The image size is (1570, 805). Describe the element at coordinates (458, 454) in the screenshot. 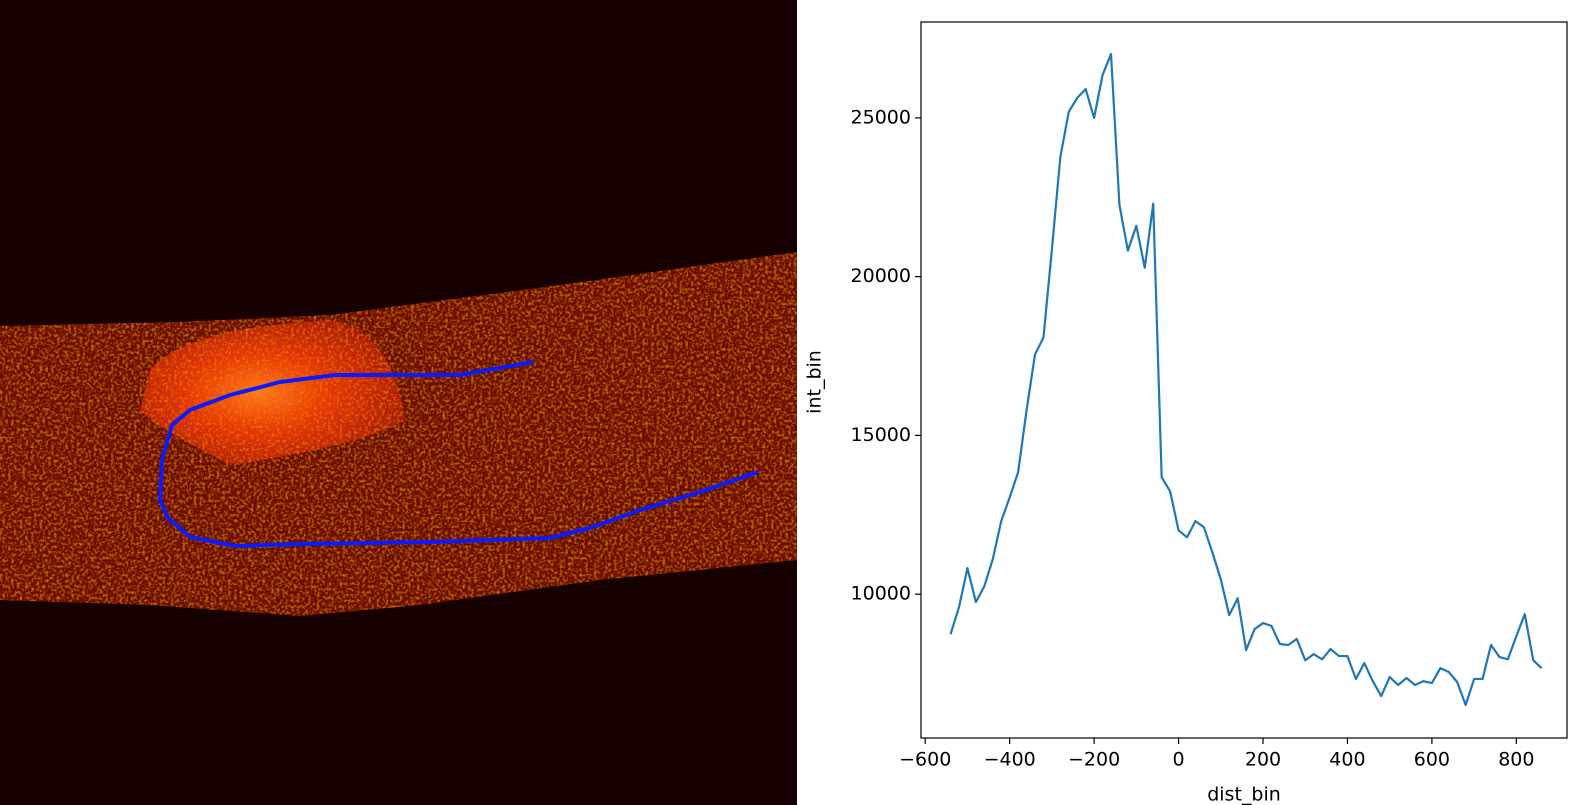

I see `trace-path` at that location.